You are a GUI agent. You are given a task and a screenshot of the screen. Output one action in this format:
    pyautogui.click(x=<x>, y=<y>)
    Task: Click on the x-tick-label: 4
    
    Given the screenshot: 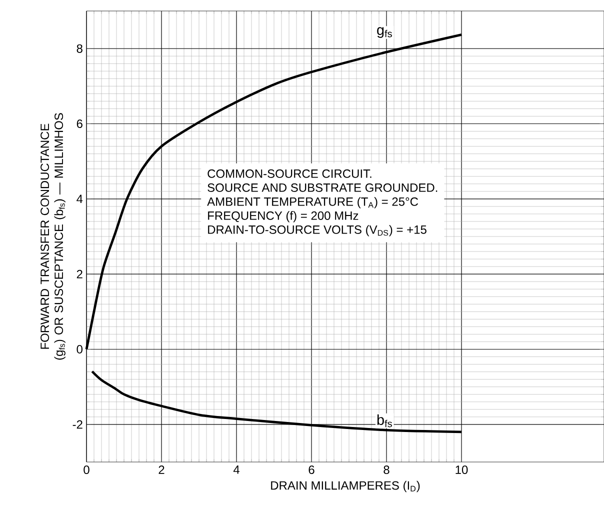 What is the action you would take?
    pyautogui.click(x=236, y=470)
    